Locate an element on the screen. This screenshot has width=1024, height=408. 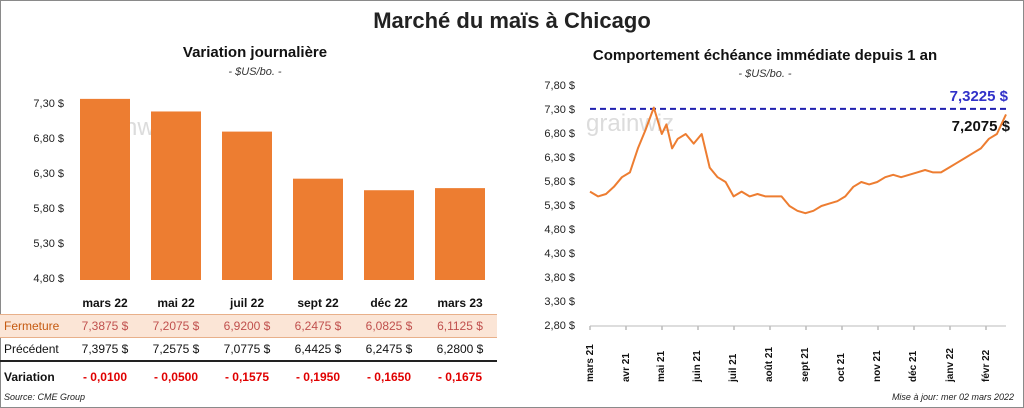
variation-value: - 0,1950 is located at coordinates (318, 377).